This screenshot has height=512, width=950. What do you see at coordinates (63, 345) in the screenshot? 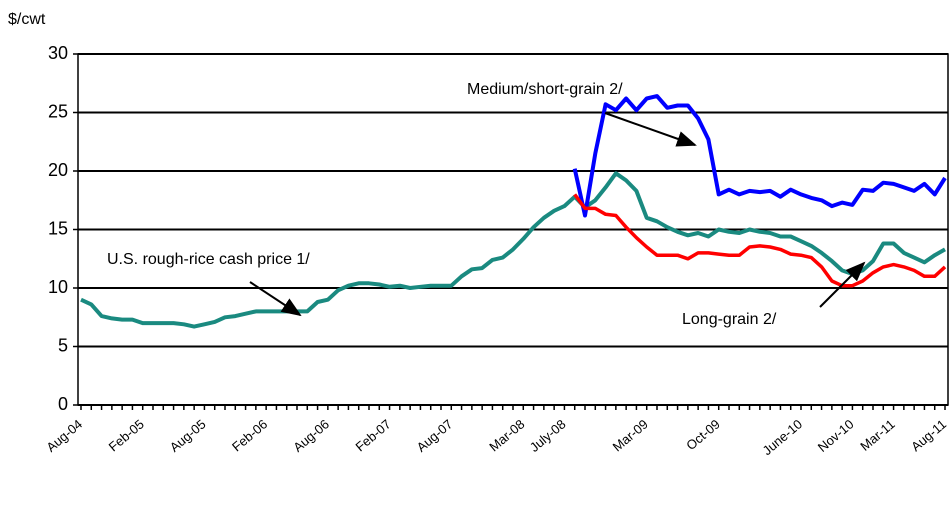
I see `y-tick-label: 5` at bounding box center [63, 345].